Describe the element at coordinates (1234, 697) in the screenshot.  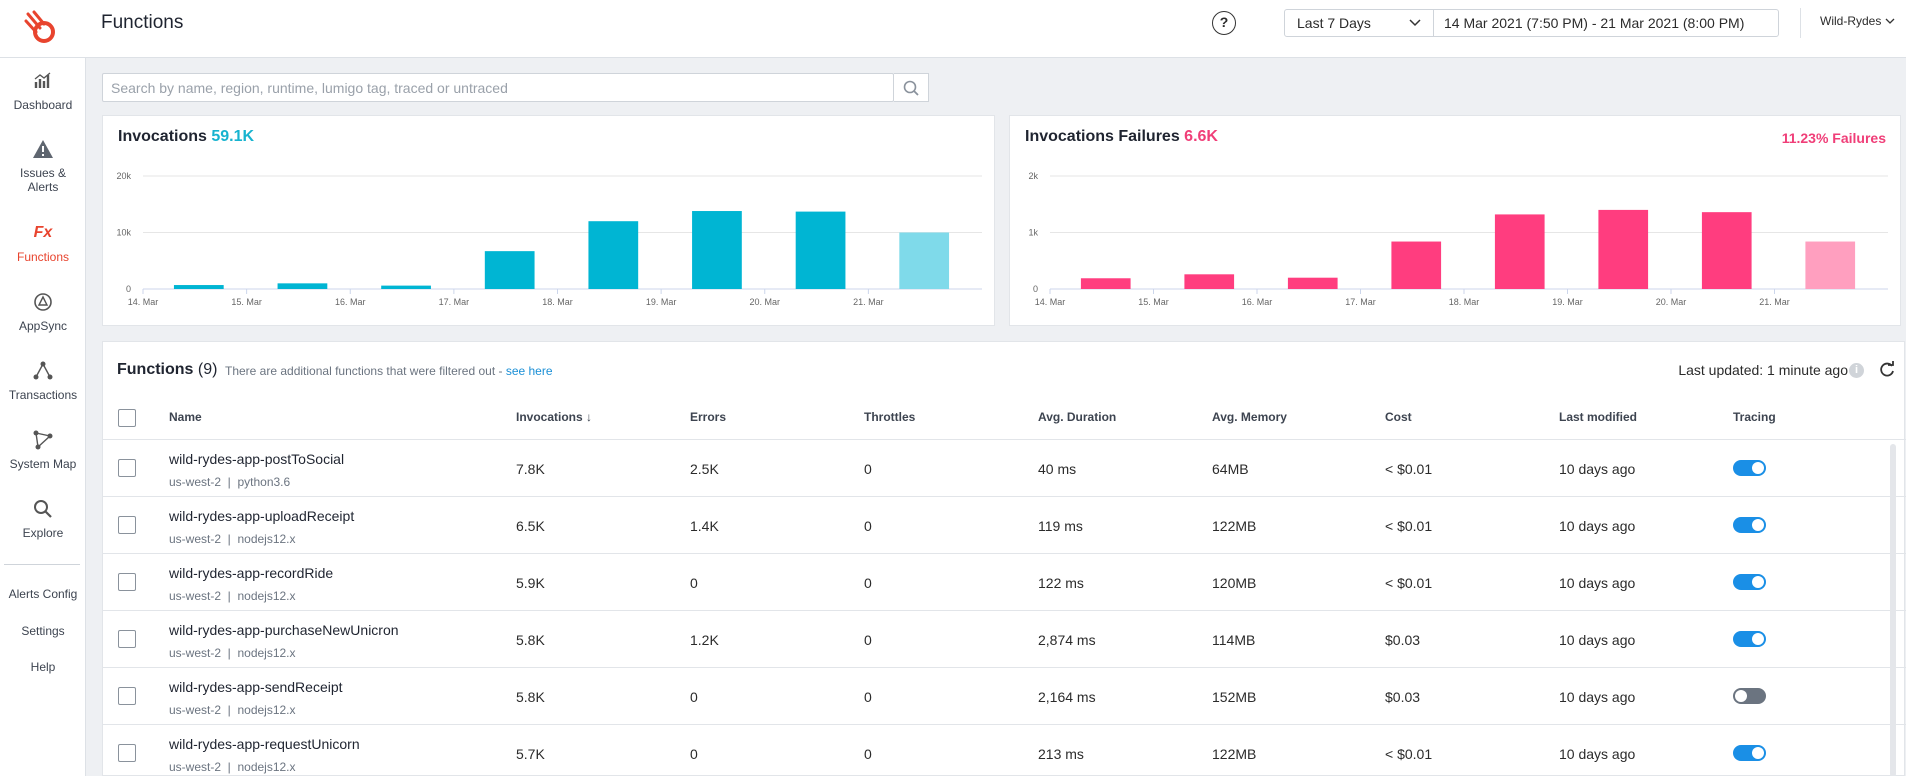
I see `cell-avg-memory: 152MB` at that location.